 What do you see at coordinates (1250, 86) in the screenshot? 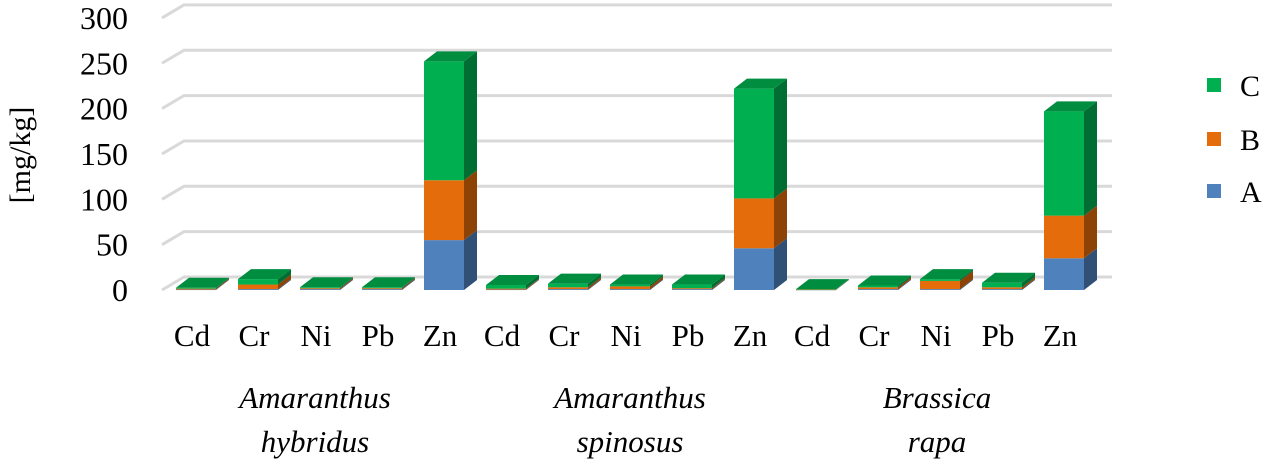
I see `legend-label: C` at bounding box center [1250, 86].